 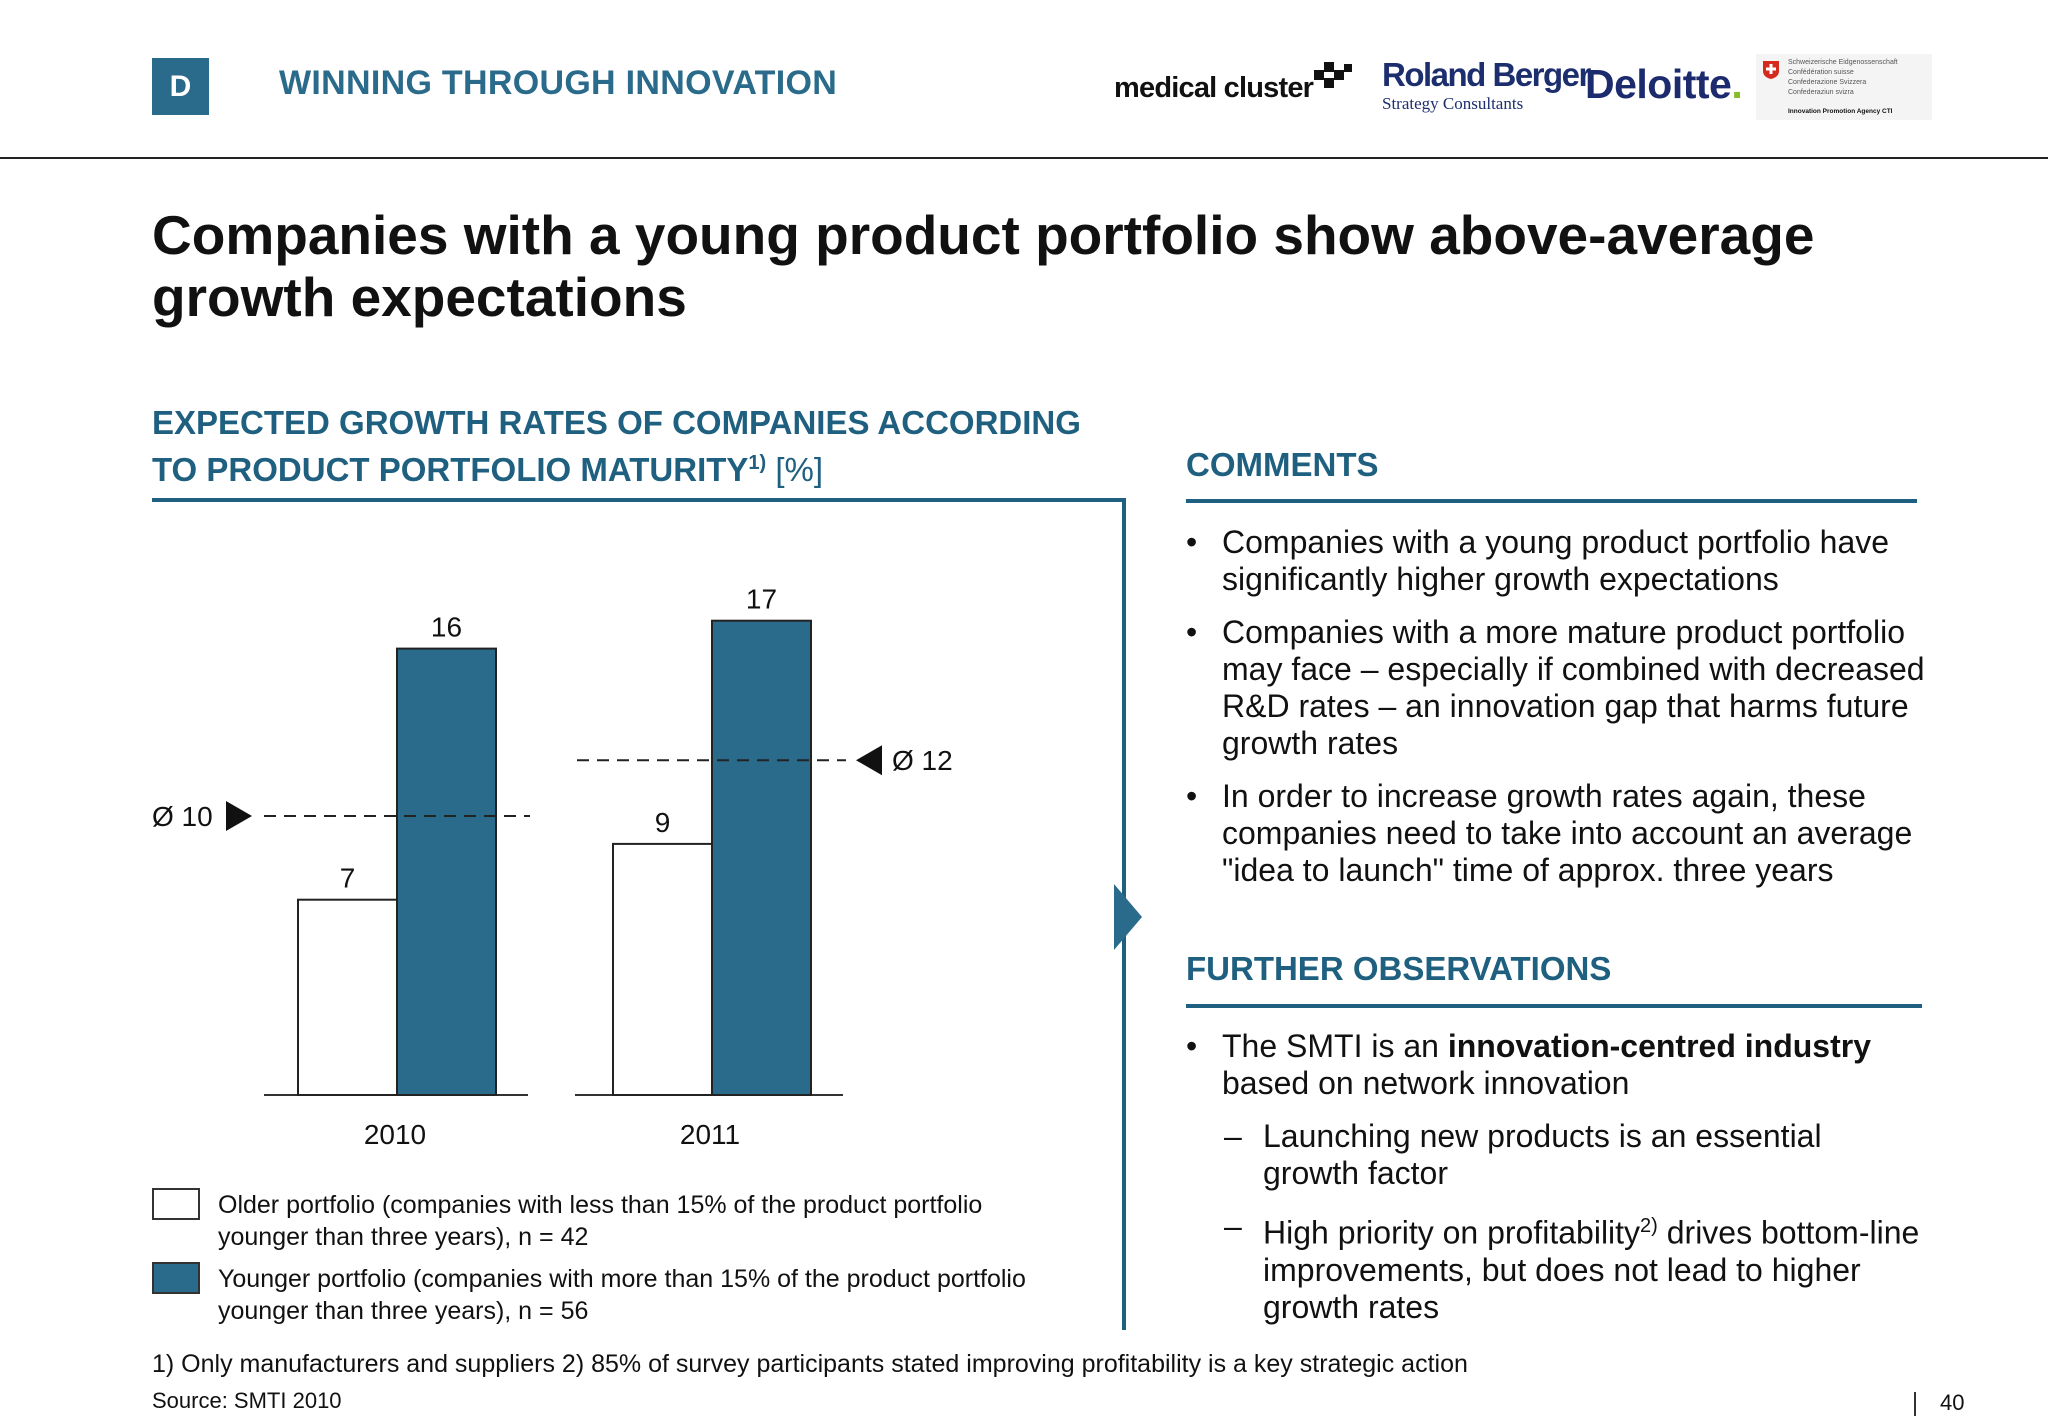 What do you see at coordinates (1214, 88) in the screenshot?
I see `medical-cluster-logo: medical cluster` at bounding box center [1214, 88].